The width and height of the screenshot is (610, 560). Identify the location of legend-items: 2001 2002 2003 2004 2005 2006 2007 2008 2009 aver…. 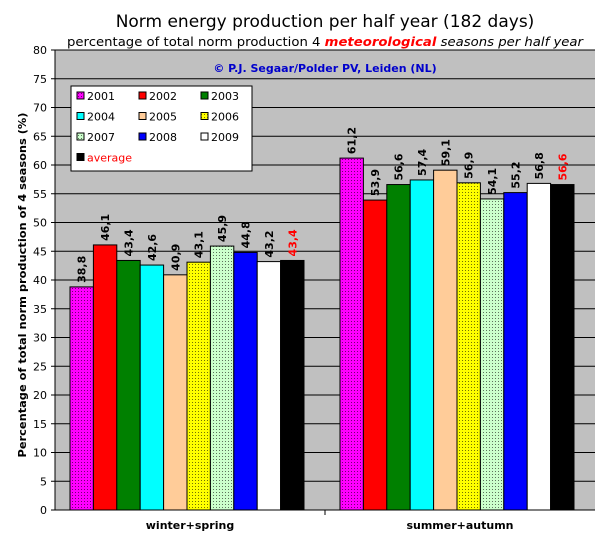
(157, 127).